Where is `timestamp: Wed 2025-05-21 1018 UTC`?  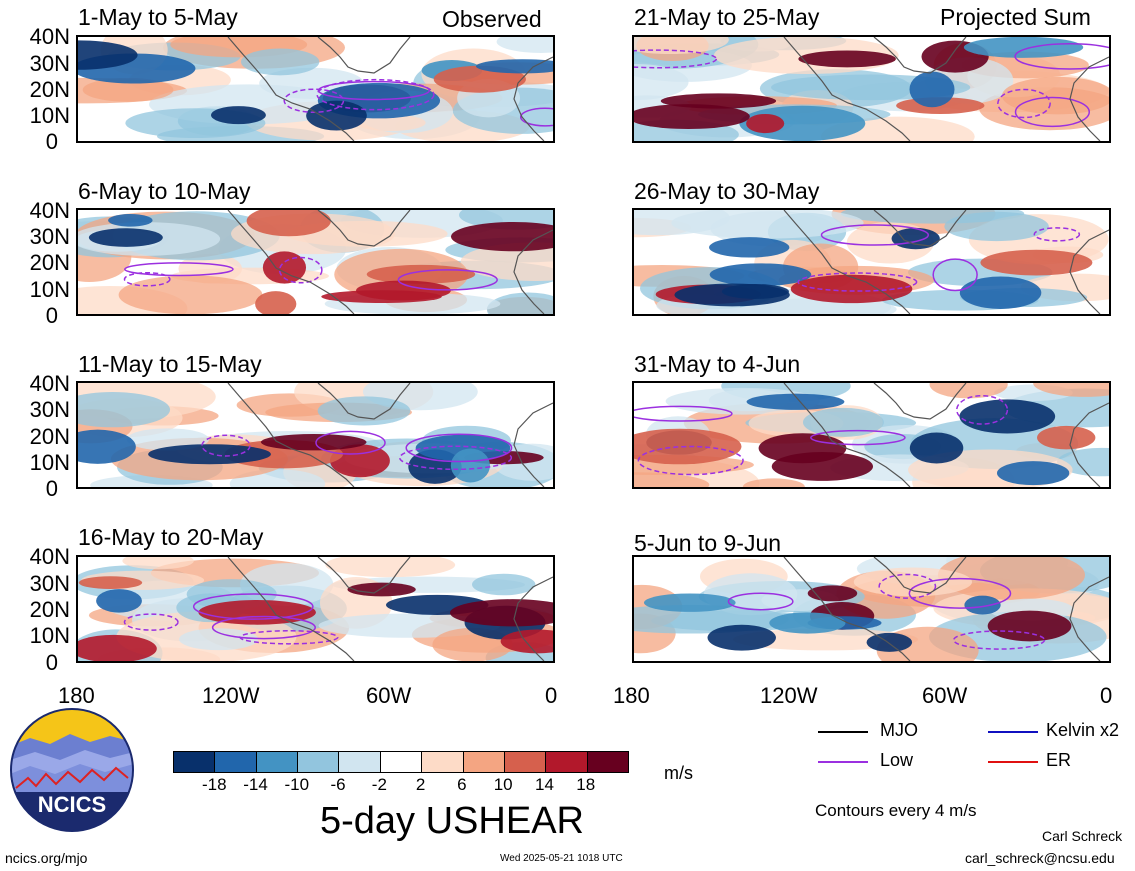 timestamp: Wed 2025-05-21 1018 UTC is located at coordinates (561, 858).